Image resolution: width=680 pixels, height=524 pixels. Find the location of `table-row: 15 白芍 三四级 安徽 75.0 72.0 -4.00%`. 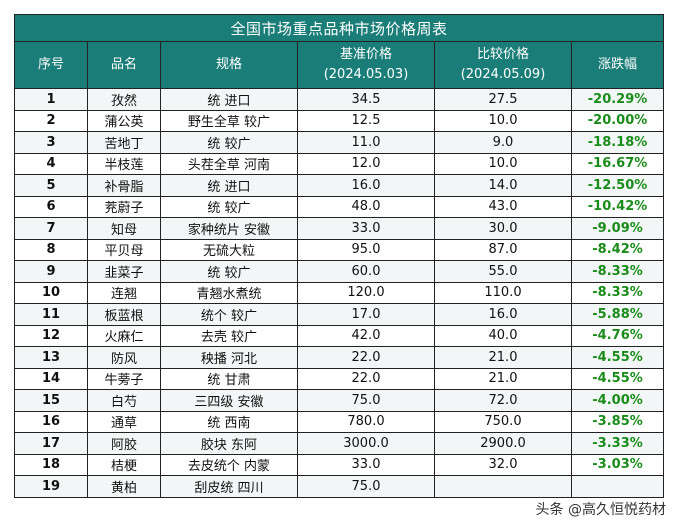

table-row: 15 白芍 三四级 安徽 75.0 72.0 -4.00% is located at coordinates (339, 400).